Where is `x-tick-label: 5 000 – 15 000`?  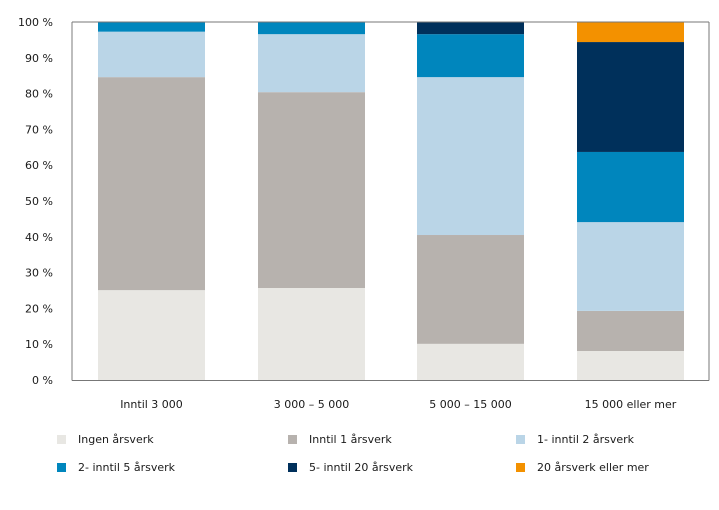
x-tick-label: 5 000 – 15 000 is located at coordinates (470, 404).